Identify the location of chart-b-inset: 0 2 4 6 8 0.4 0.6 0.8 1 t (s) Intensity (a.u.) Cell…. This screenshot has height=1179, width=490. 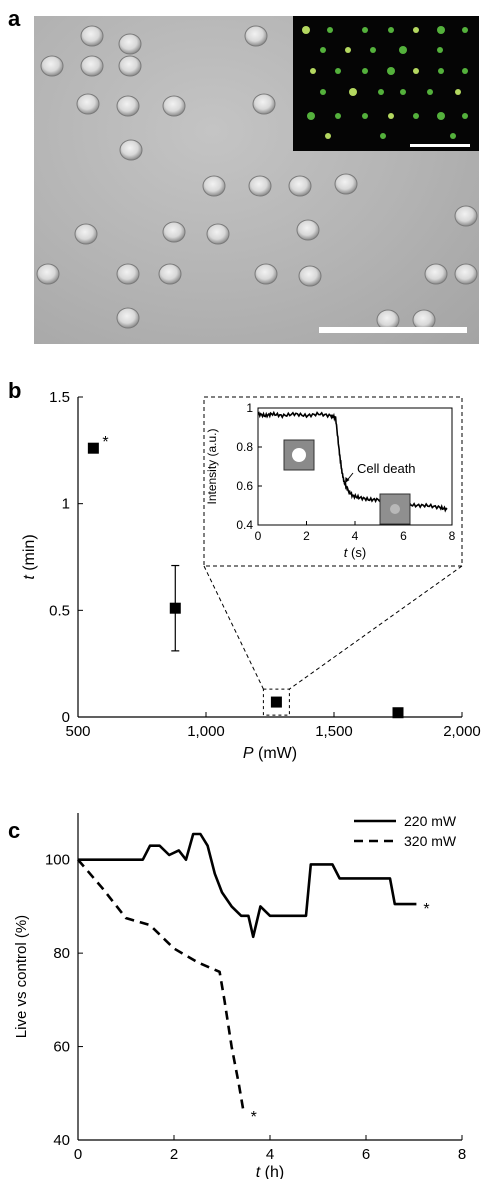
(333, 543).